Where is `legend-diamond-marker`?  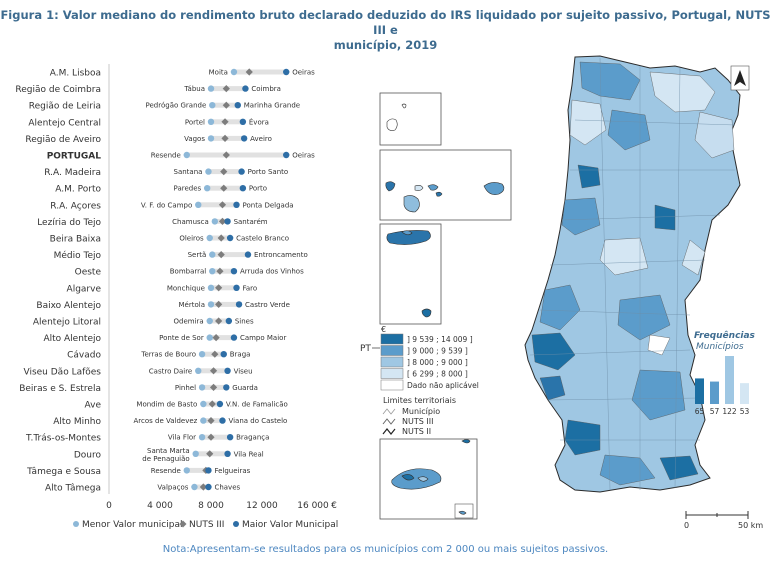 legend-diamond-marker is located at coordinates (183, 524).